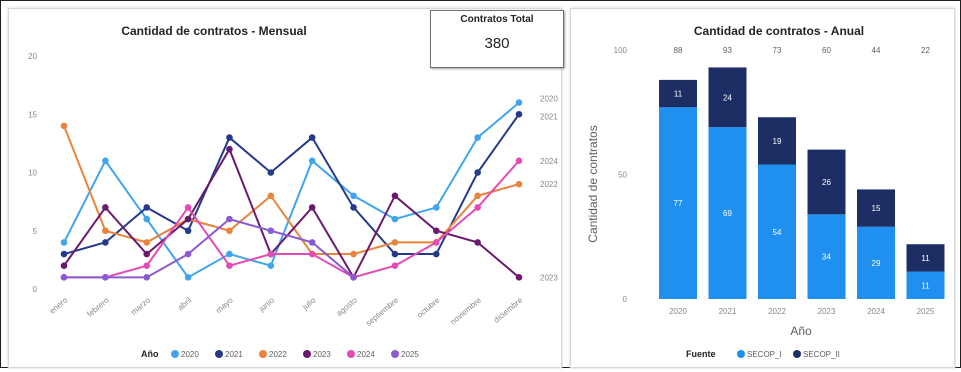 The height and width of the screenshot is (372, 961). I want to click on bar-secop-ii-2023, so click(826, 182).